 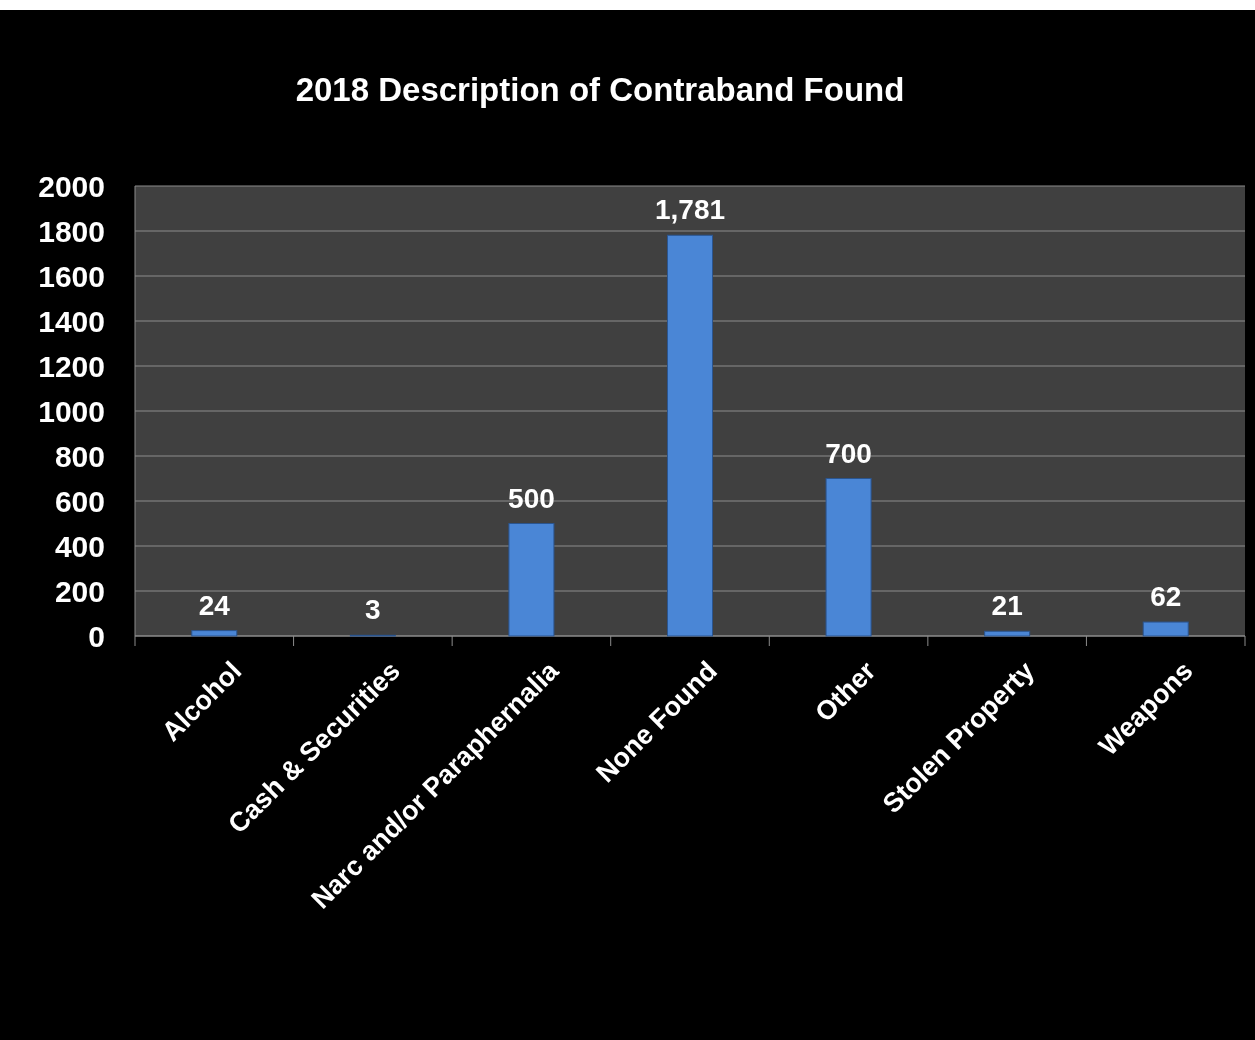 I want to click on data-label: 700, so click(x=848, y=453).